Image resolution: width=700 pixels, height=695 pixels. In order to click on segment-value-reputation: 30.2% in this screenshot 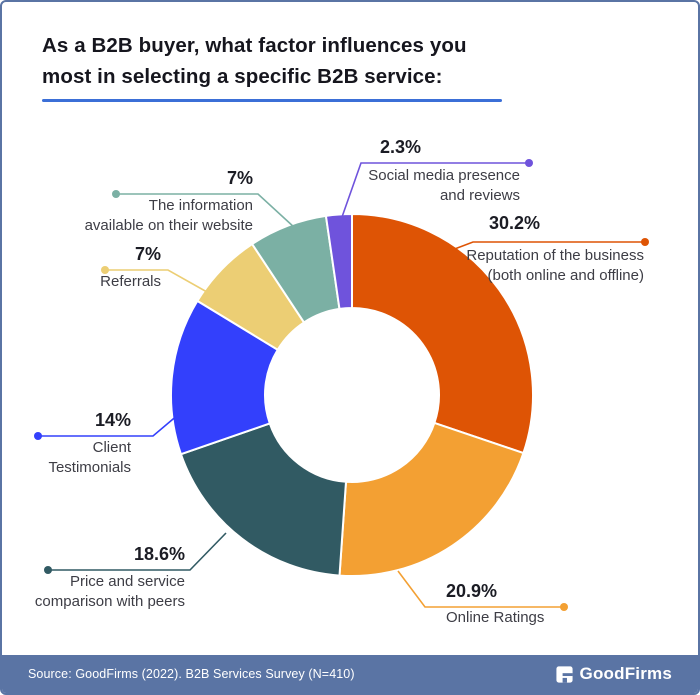, I will do `click(515, 223)`.